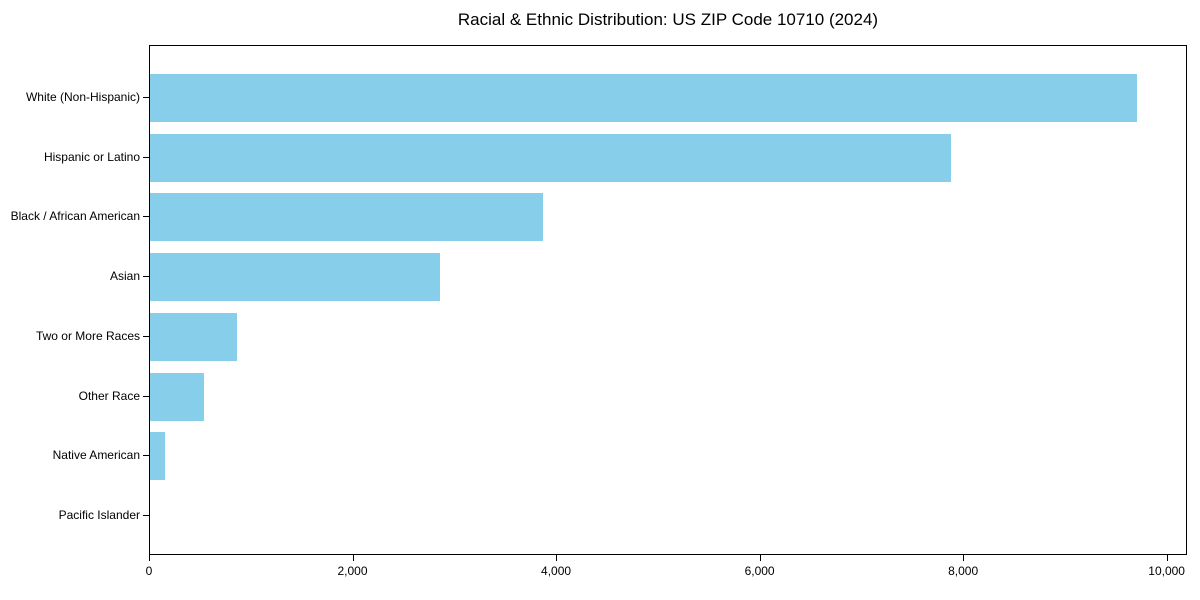 This screenshot has height=600, width=1200. What do you see at coordinates (99, 515) in the screenshot?
I see `y-tick-label-pacific-islander: Pacific Islander` at bounding box center [99, 515].